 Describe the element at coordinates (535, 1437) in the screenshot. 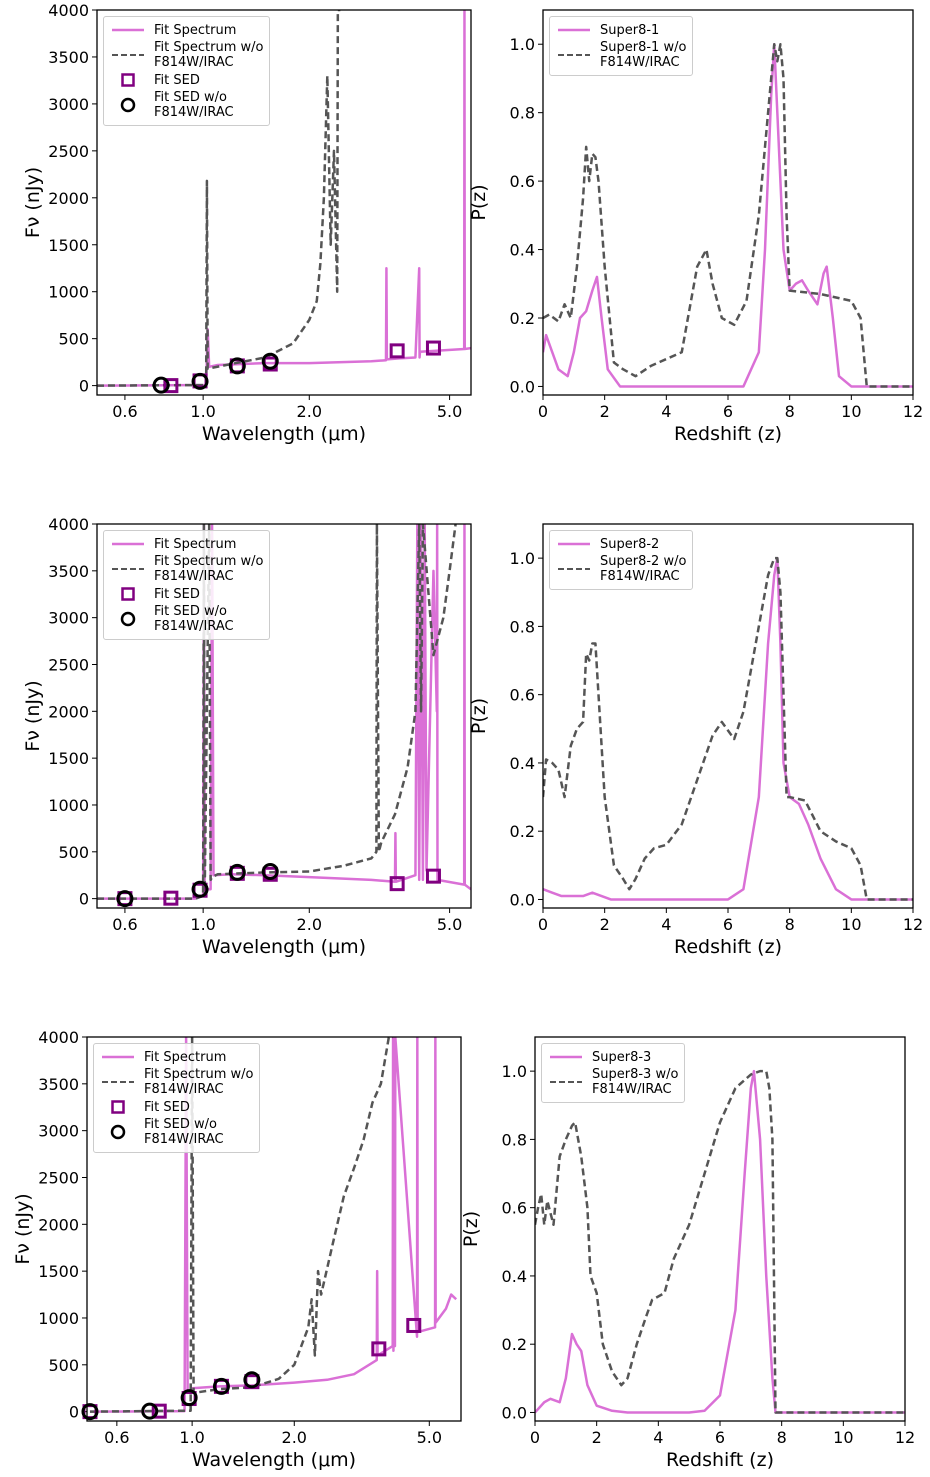

I see `x-tick-label: 0` at that location.